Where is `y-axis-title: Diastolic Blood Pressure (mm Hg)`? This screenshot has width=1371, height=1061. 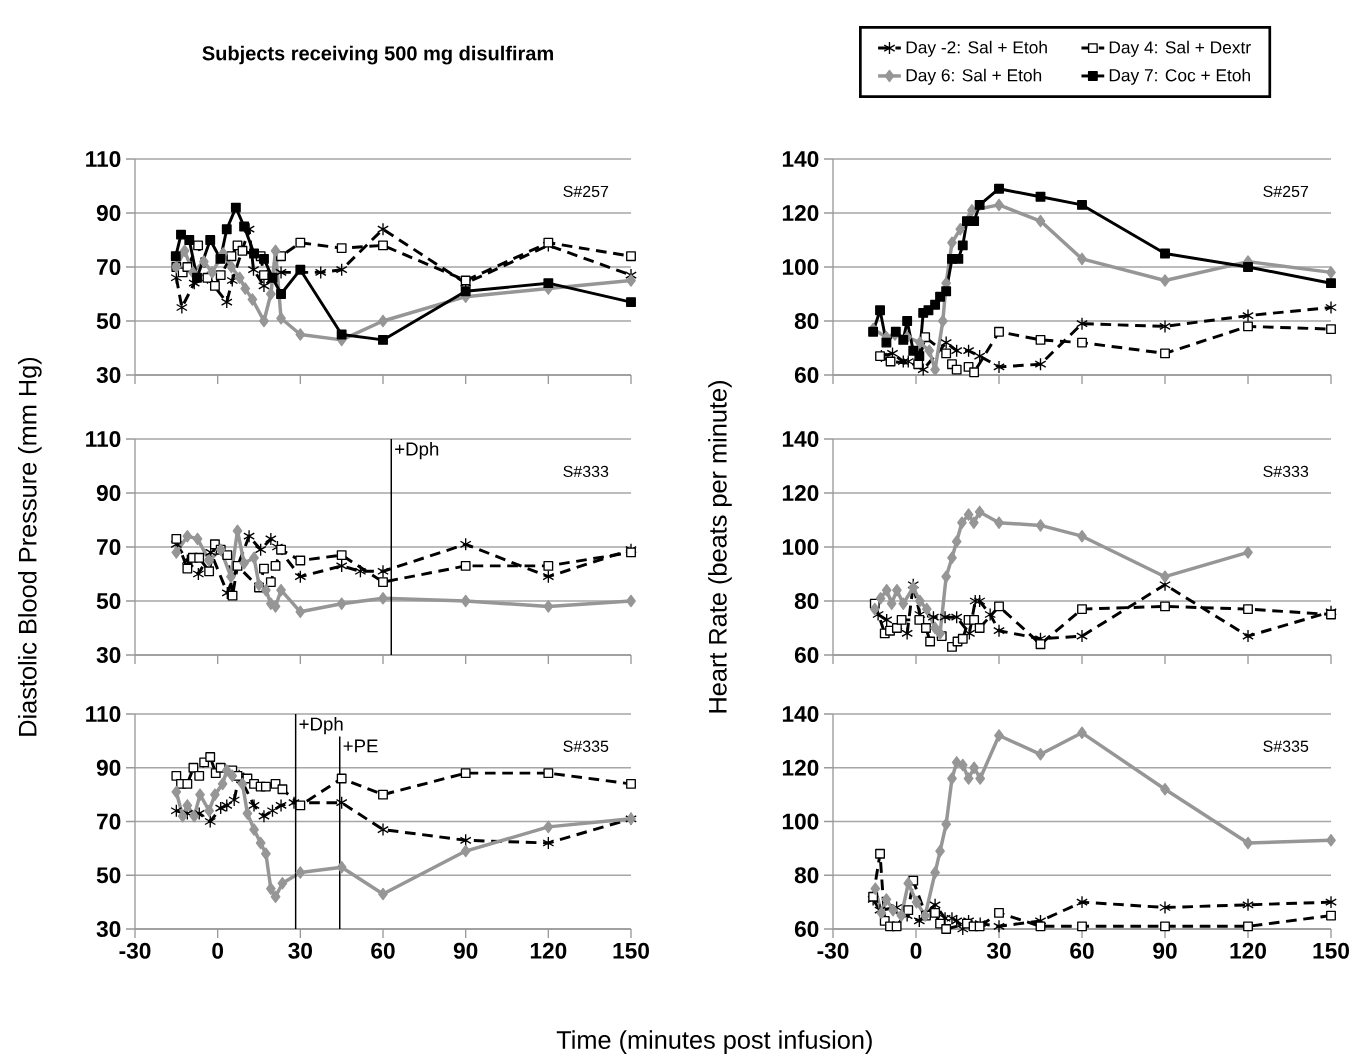
y-axis-title: Diastolic Blood Pressure (mm Hg) is located at coordinates (30, 546).